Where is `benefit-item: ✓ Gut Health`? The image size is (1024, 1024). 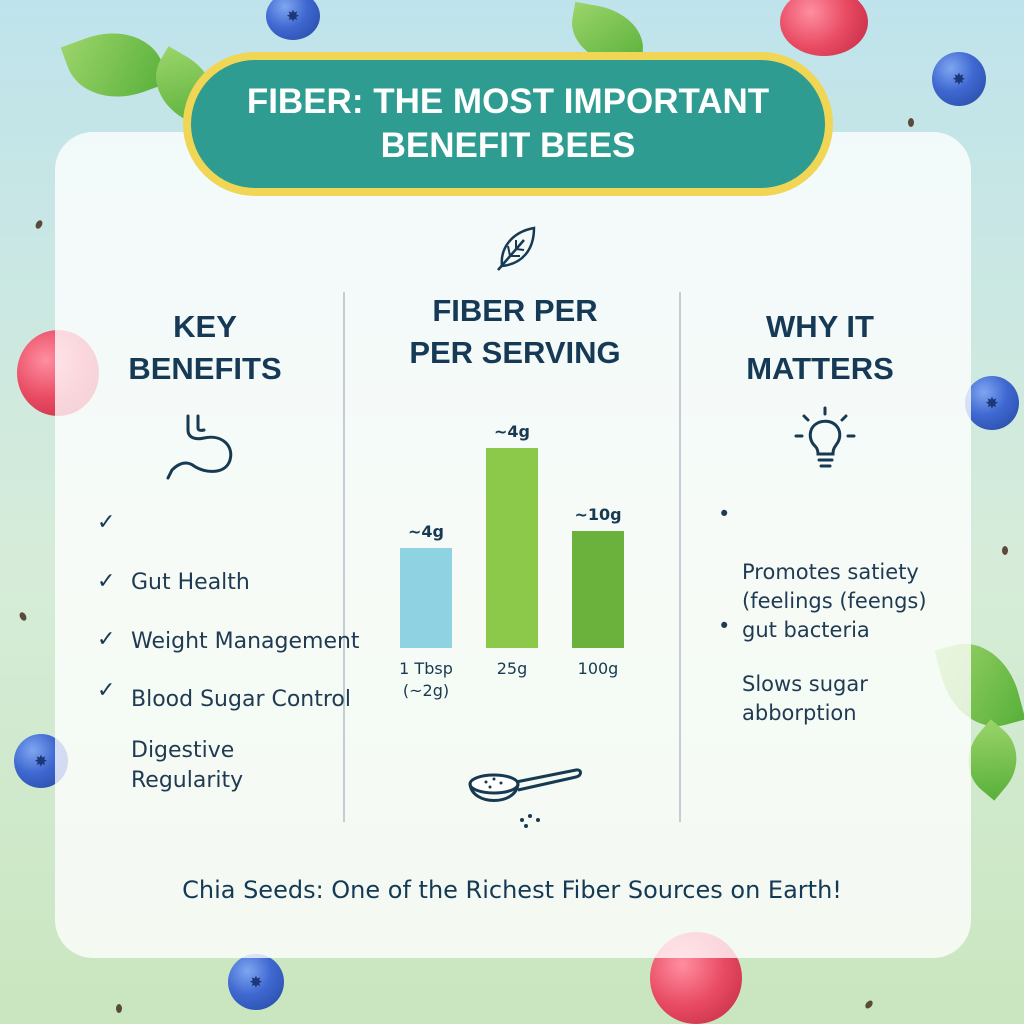 benefit-item: ✓ Gut Health is located at coordinates (173, 553).